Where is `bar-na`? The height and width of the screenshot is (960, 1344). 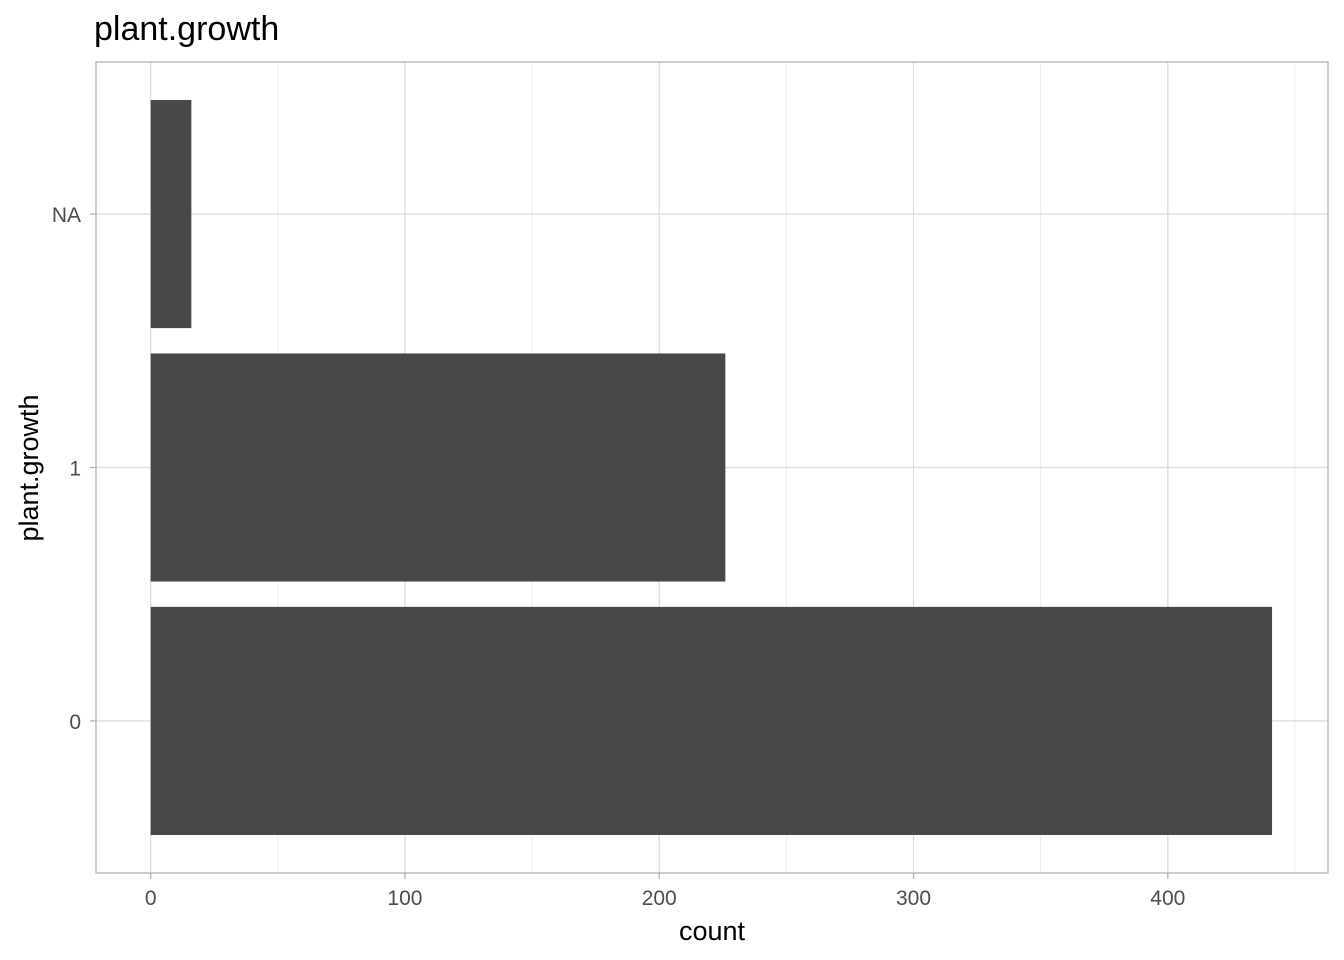
bar-na is located at coordinates (171, 214).